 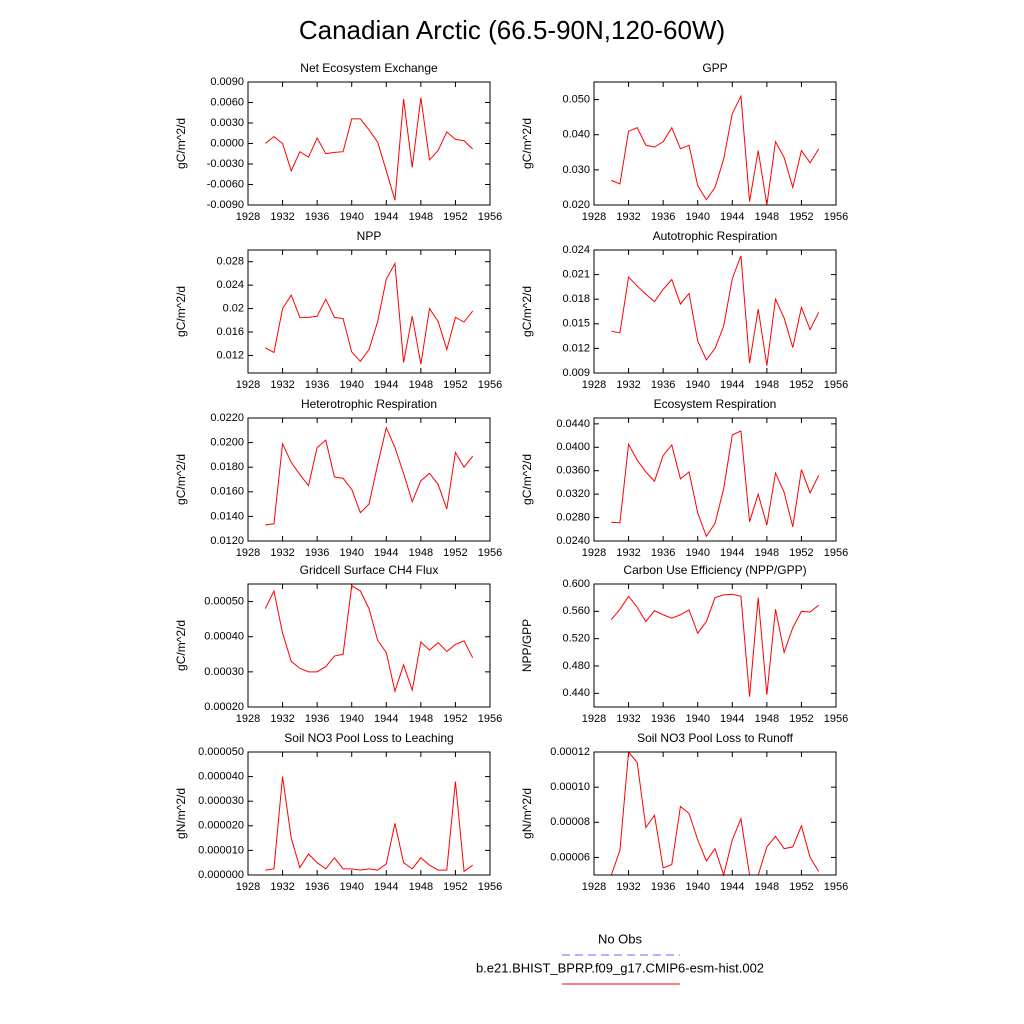 What do you see at coordinates (573, 517) in the screenshot?
I see `y-tick-label: 0.0280` at bounding box center [573, 517].